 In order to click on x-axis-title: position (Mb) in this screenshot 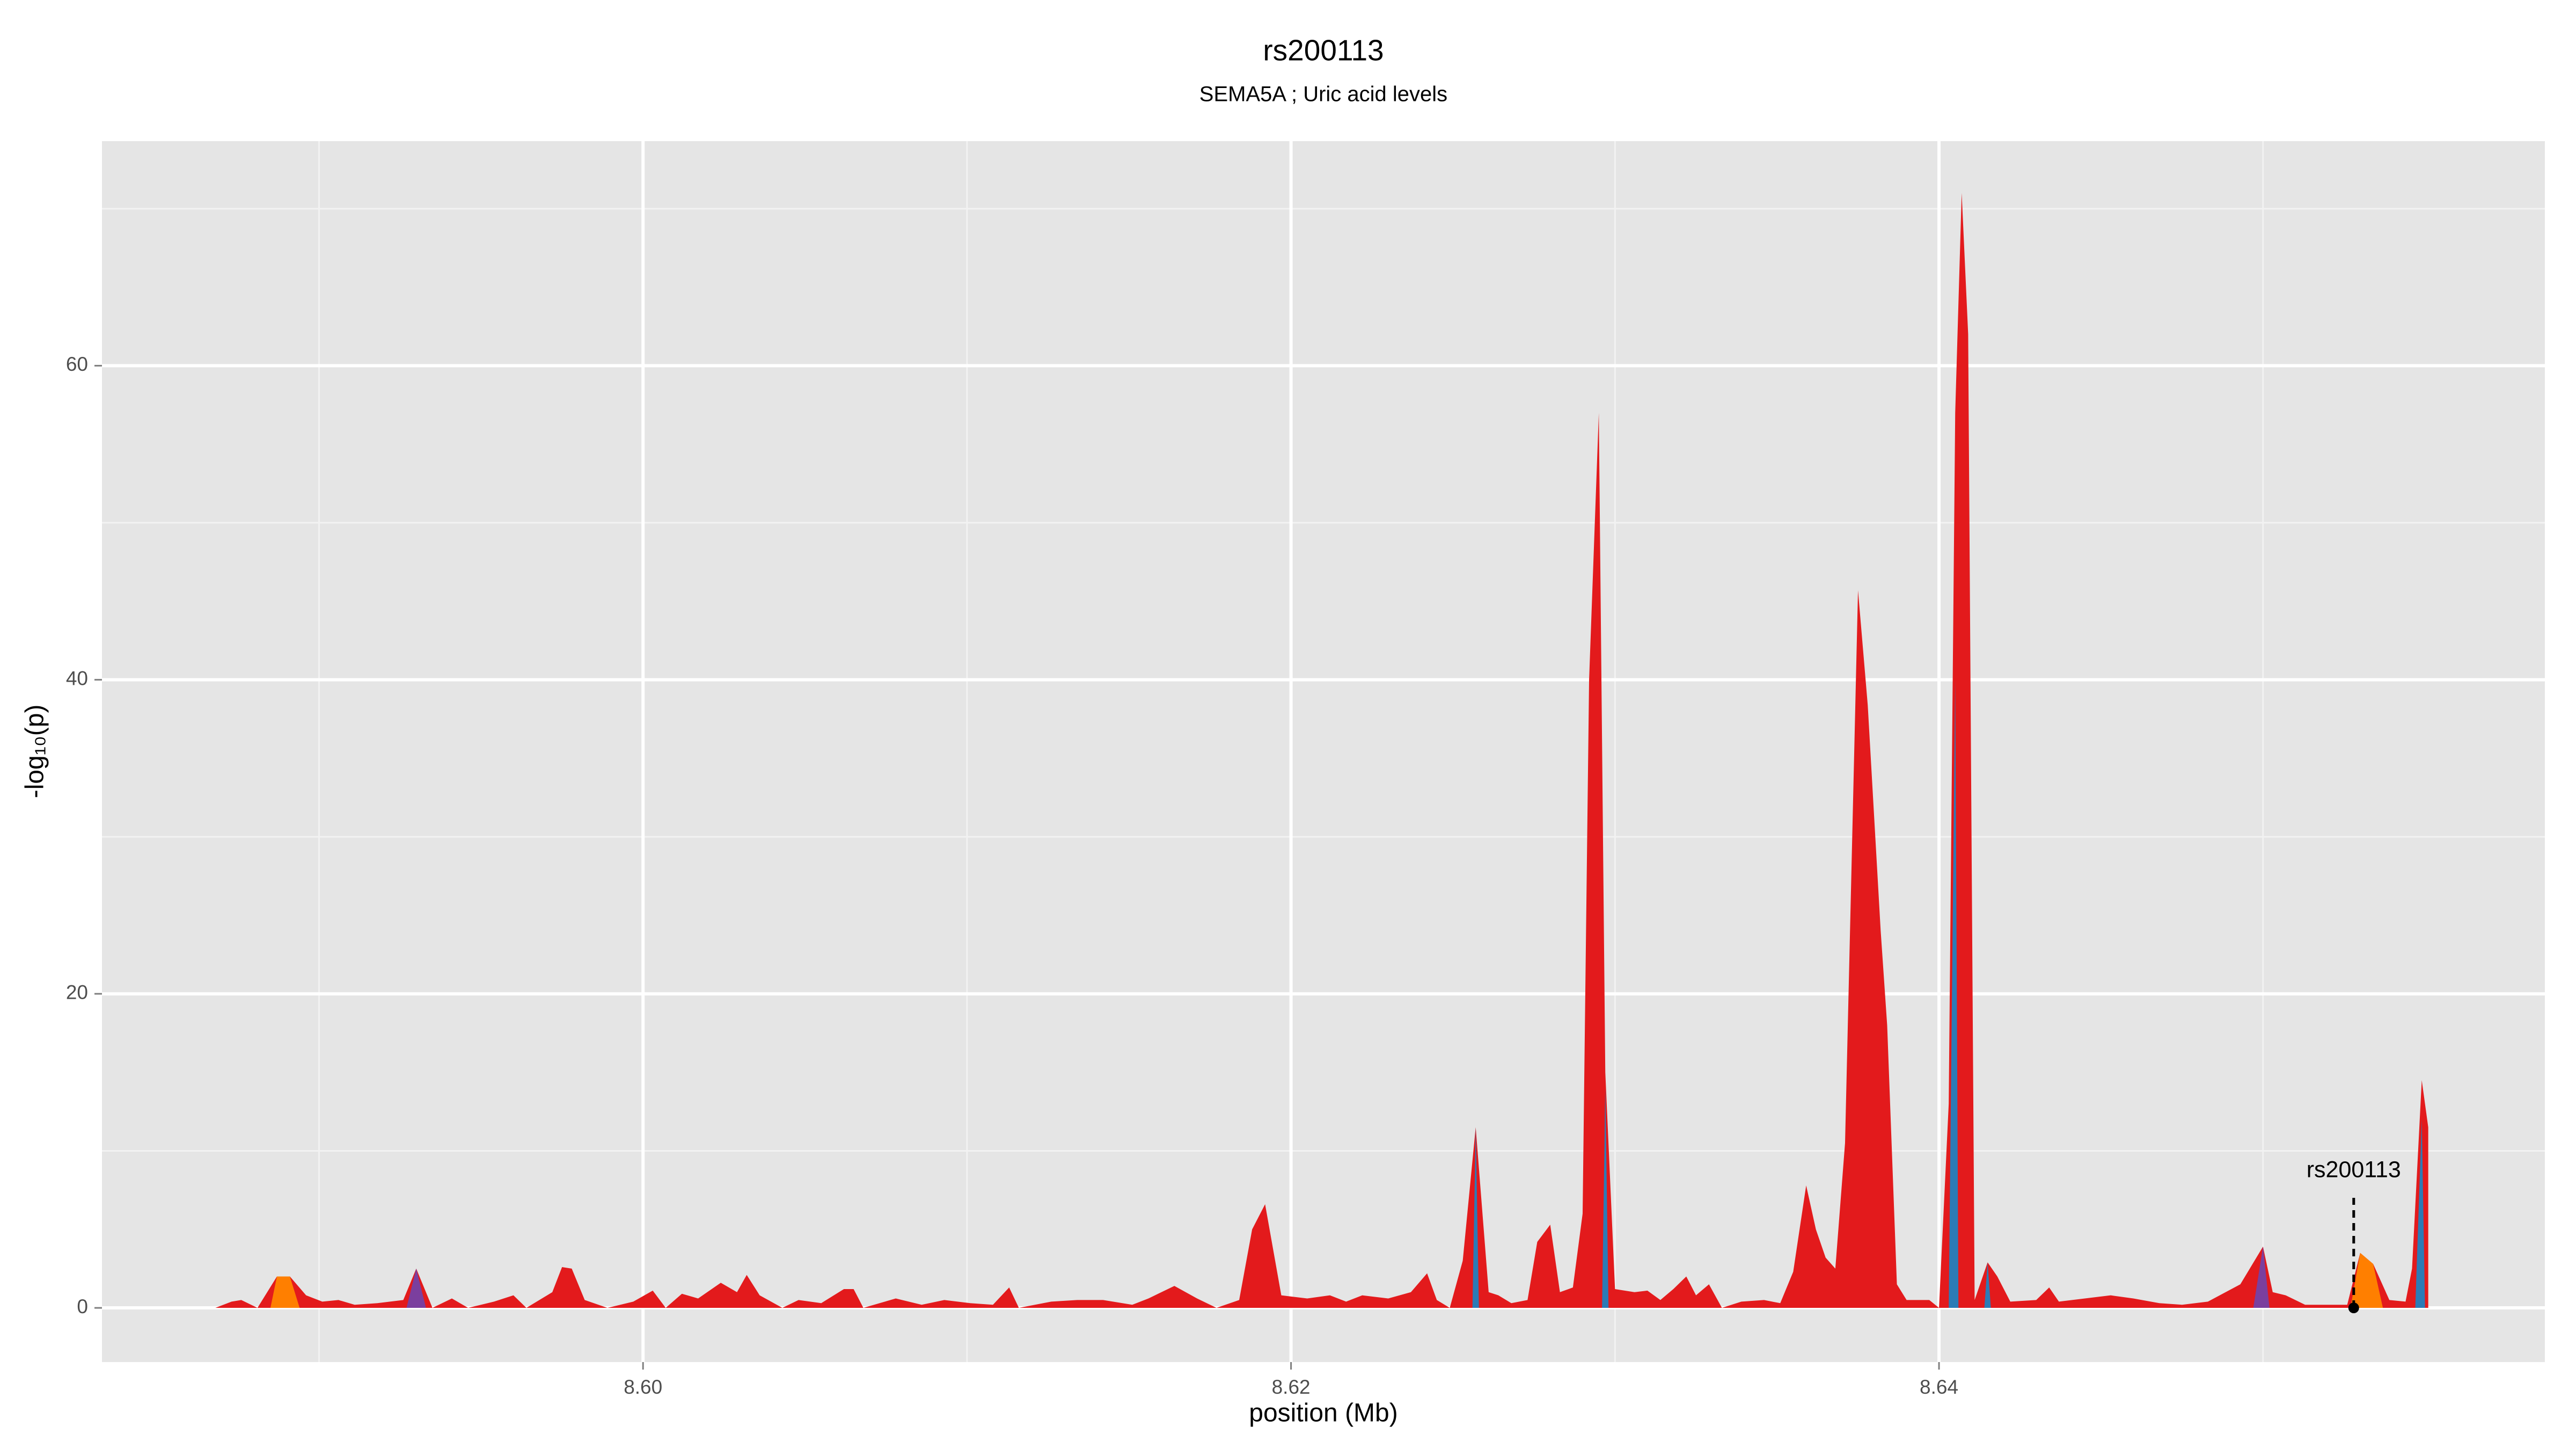, I will do `click(1323, 1413)`.